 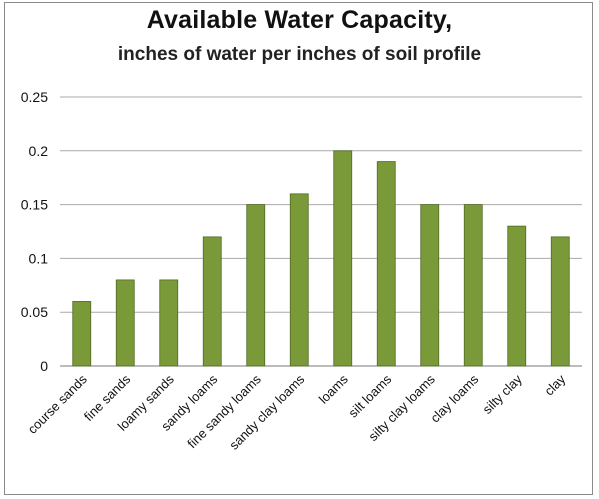 What do you see at coordinates (503, 394) in the screenshot?
I see `x-category-label: silty clay` at bounding box center [503, 394].